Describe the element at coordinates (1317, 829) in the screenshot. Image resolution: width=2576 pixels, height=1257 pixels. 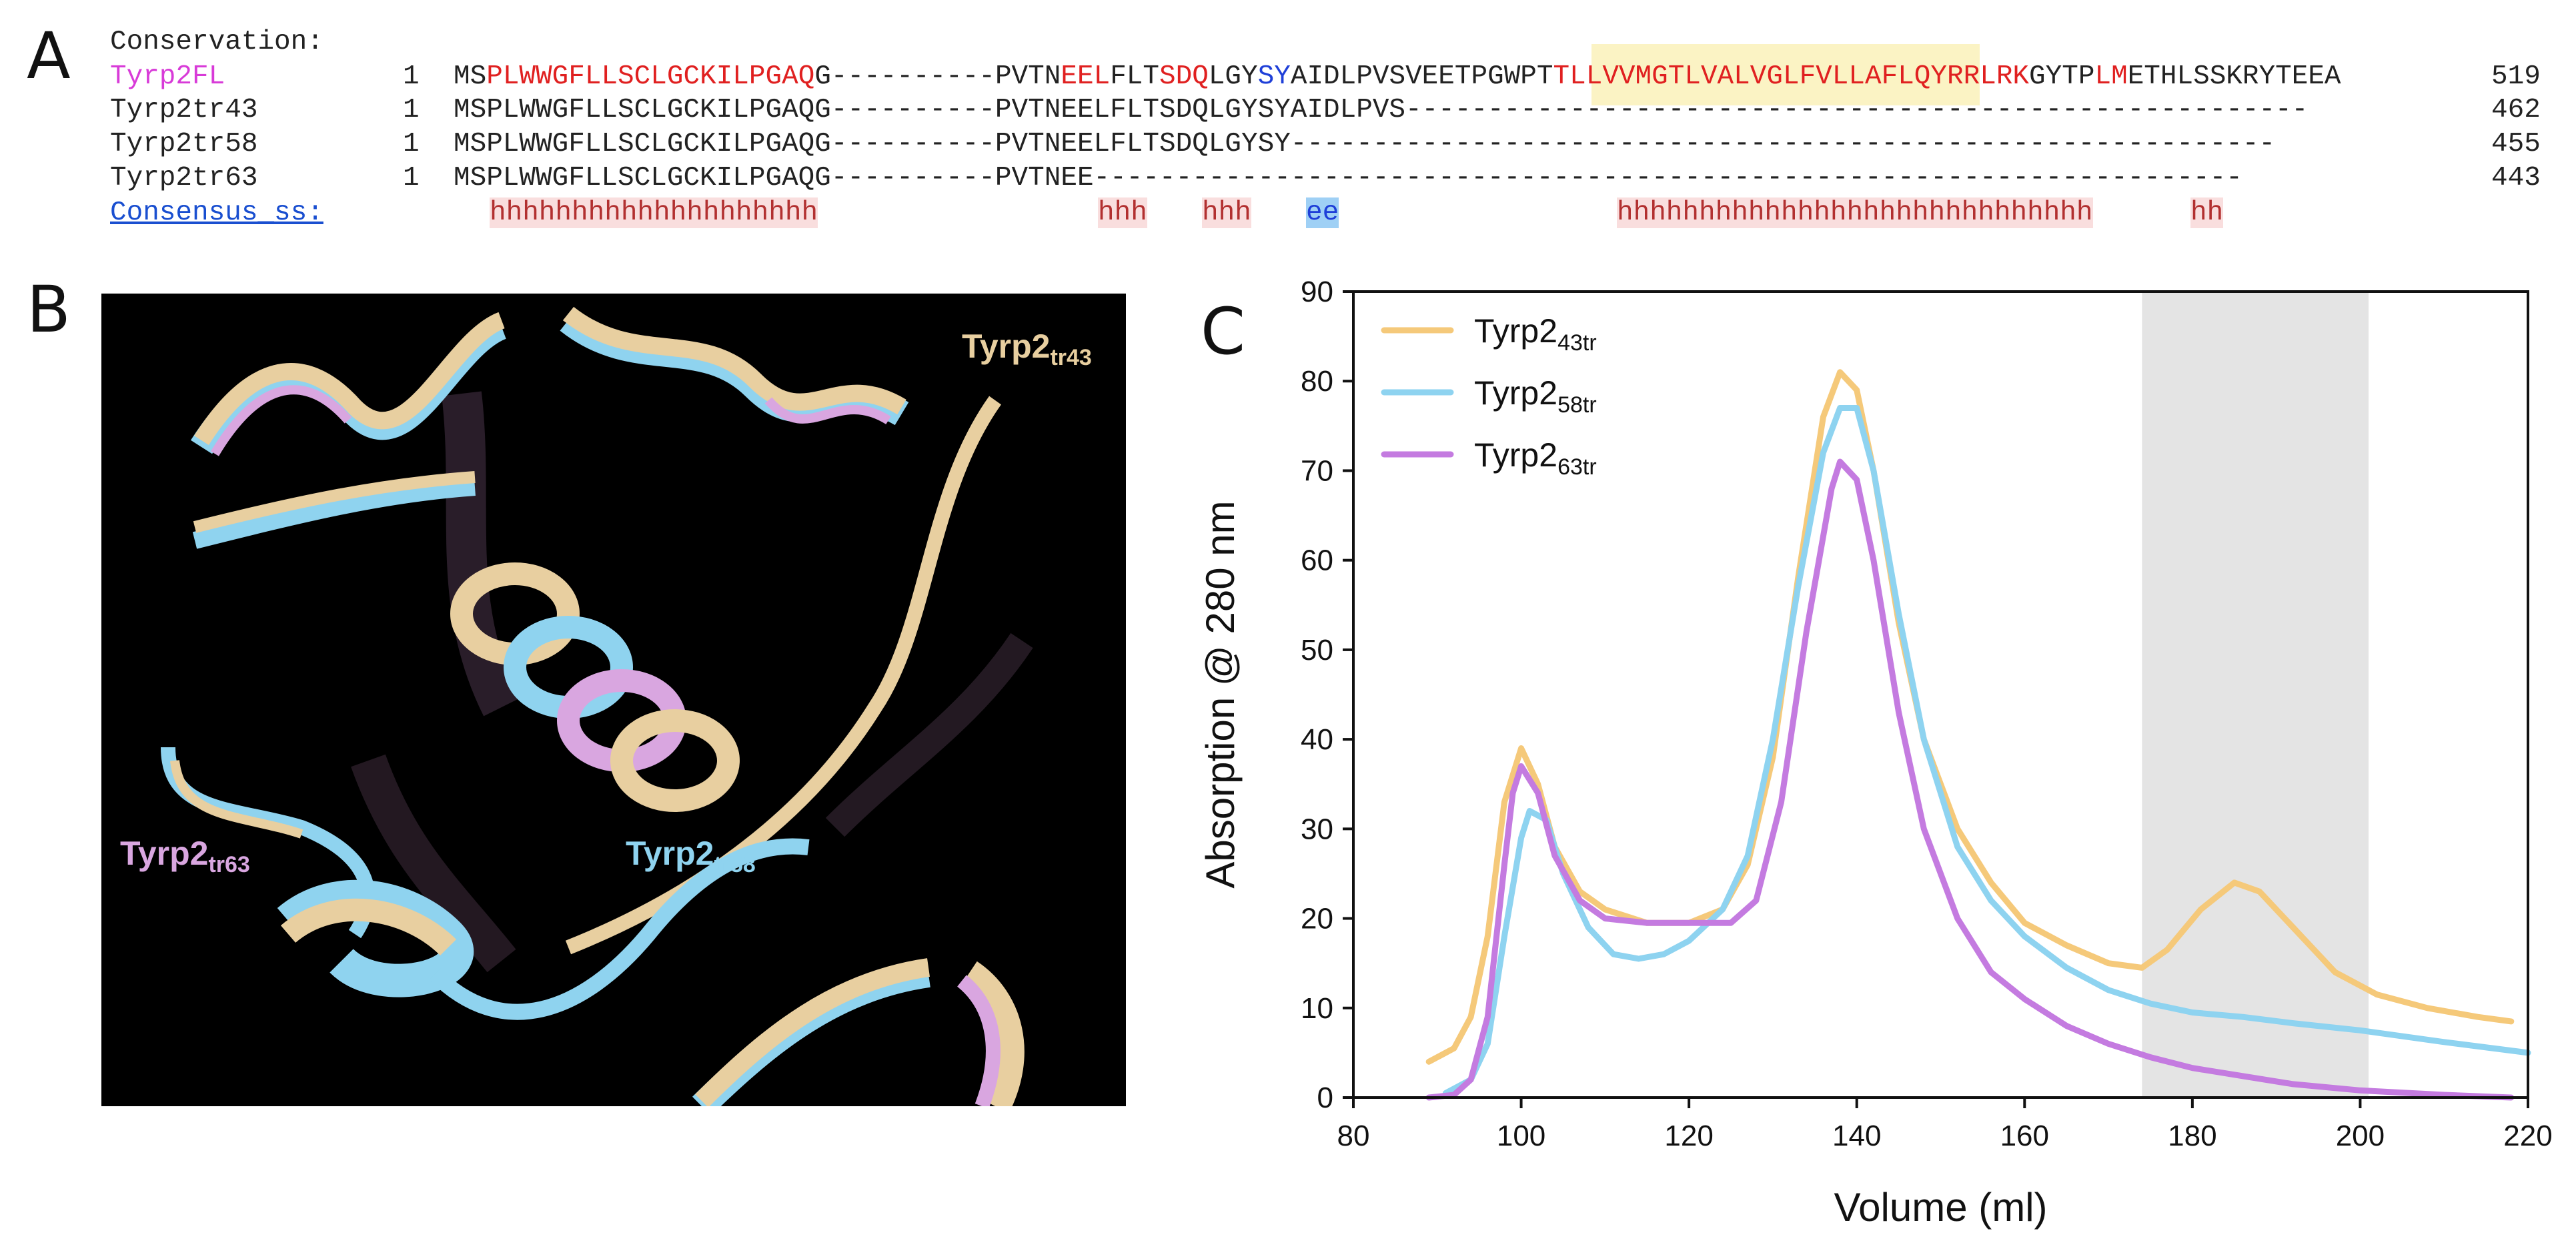
I see `y-tick-label: 30` at that location.